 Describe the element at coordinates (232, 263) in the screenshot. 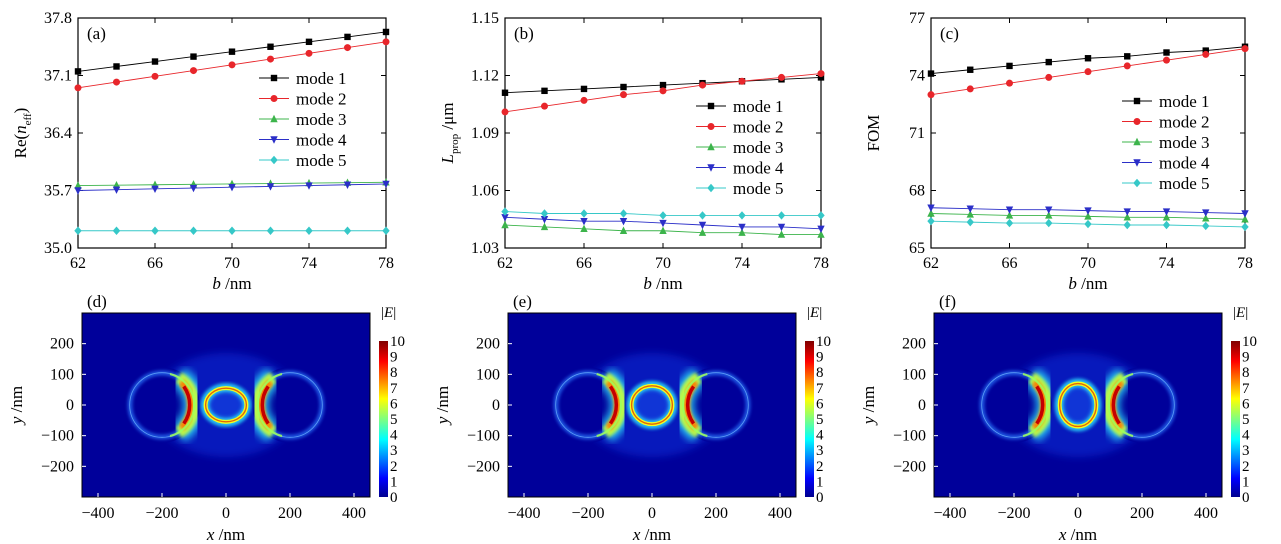

I see `x-tick-label: 70` at that location.